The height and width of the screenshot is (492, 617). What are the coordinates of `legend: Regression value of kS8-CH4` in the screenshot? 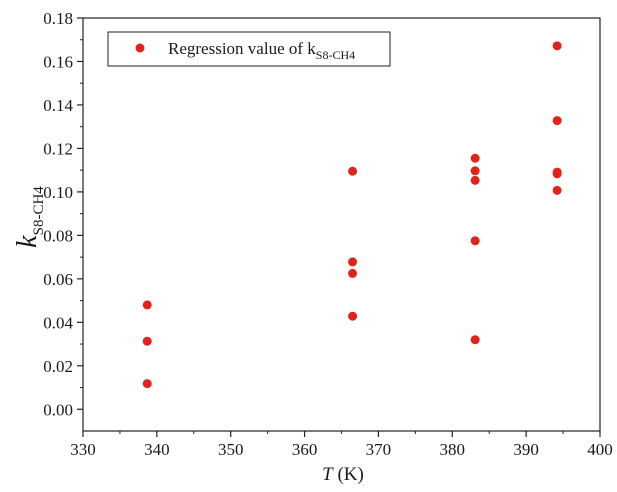 It's located at (249, 49).